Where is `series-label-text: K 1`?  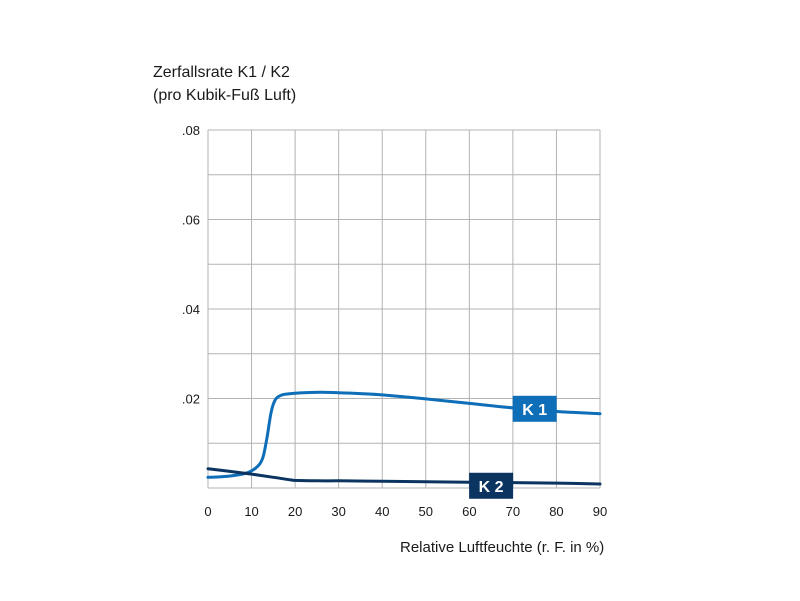
series-label-text: K 1 is located at coordinates (534, 410).